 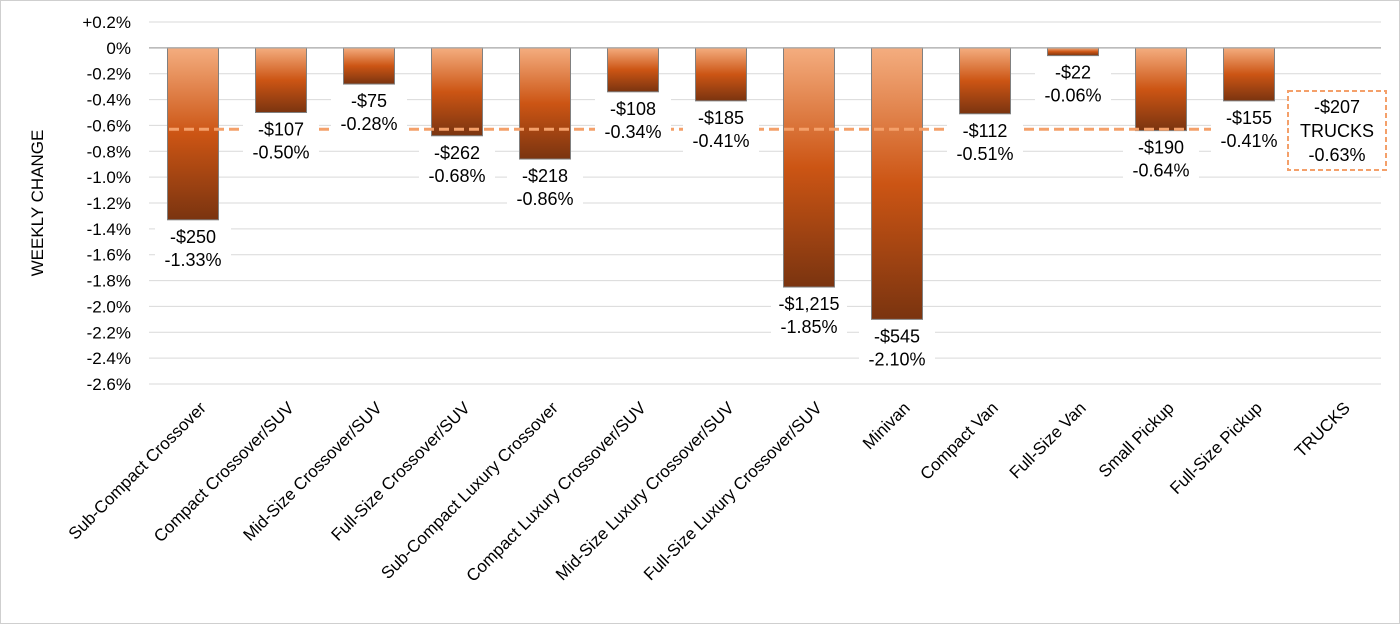 What do you see at coordinates (280, 153) in the screenshot?
I see `percent-label: -0.50%` at bounding box center [280, 153].